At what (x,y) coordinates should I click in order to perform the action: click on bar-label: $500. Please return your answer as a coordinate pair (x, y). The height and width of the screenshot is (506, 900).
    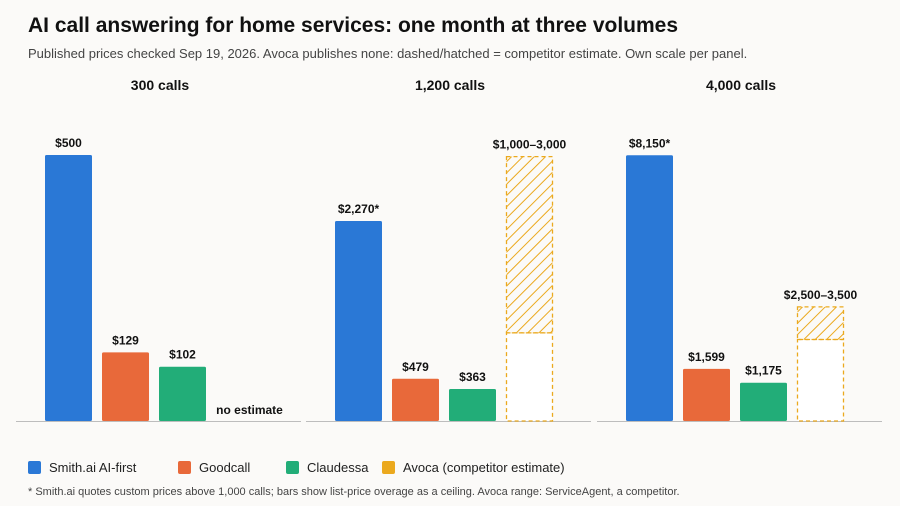
    Looking at the image, I should click on (68, 143).